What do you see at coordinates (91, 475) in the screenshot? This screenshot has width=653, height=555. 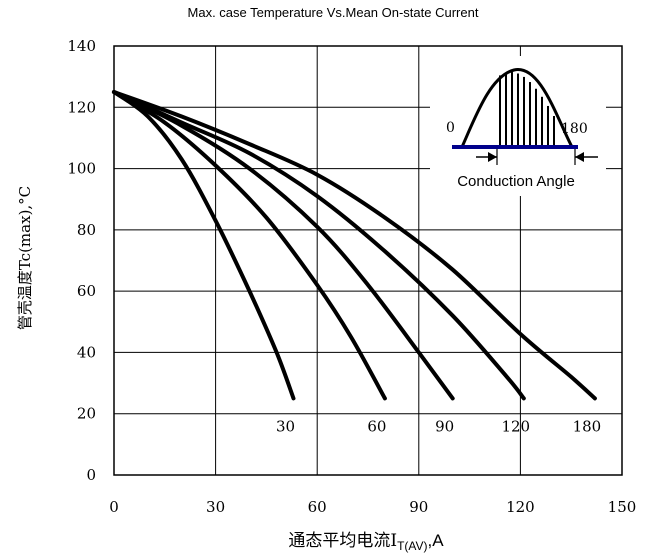 I see `y-tick-0: 0` at bounding box center [91, 475].